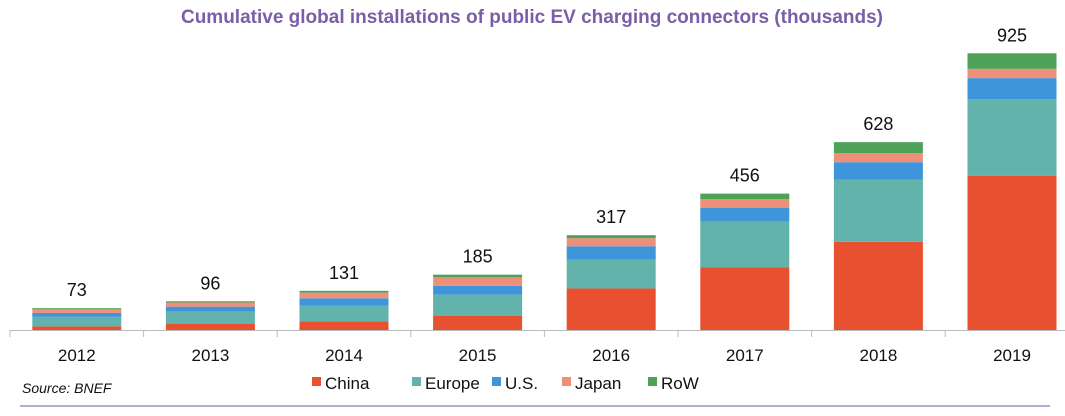  Describe the element at coordinates (478, 276) in the screenshot. I see `bar-segment-row-2015` at that location.